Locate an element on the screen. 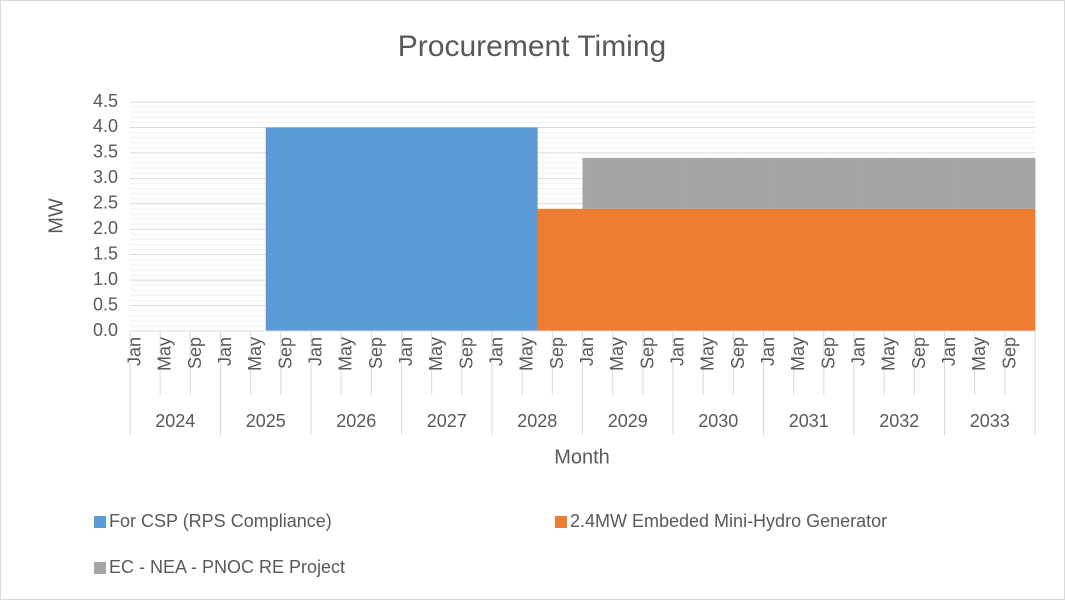 This screenshot has width=1065, height=600. y-tick-label: 1.0 is located at coordinates (105, 279).